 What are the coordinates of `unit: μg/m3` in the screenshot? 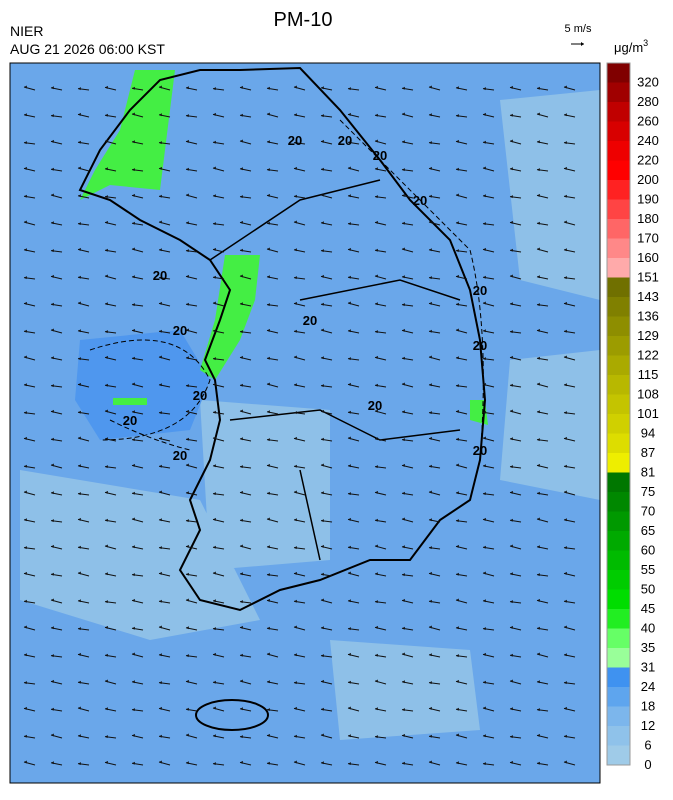 It's located at (631, 46).